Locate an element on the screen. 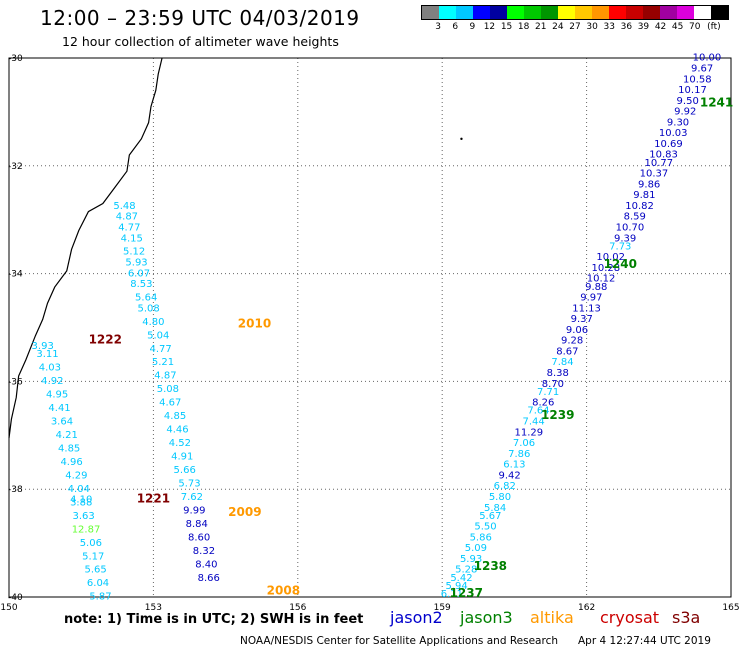 This screenshot has height=650, width=740. wave-height-value: 9.37 is located at coordinates (582, 319).